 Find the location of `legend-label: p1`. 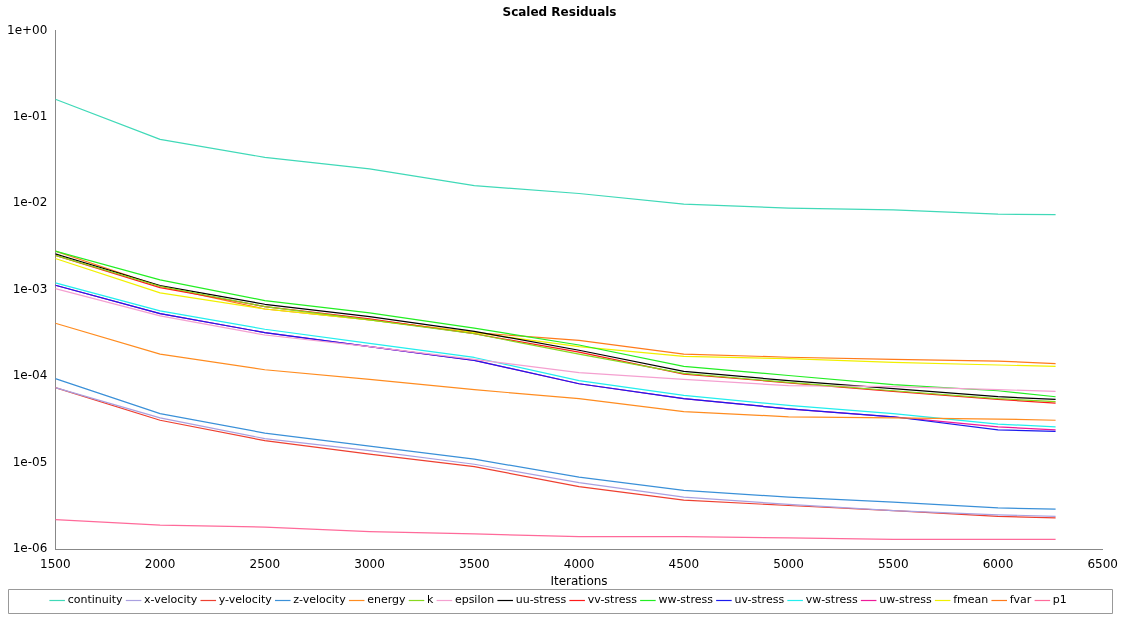

legend-label: p1 is located at coordinates (1059, 600).